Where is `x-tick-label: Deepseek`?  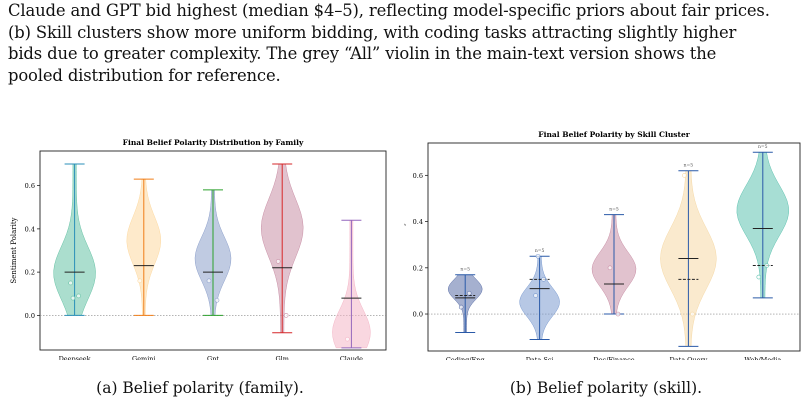 x-tick-label: Deepseek is located at coordinates (75, 357).